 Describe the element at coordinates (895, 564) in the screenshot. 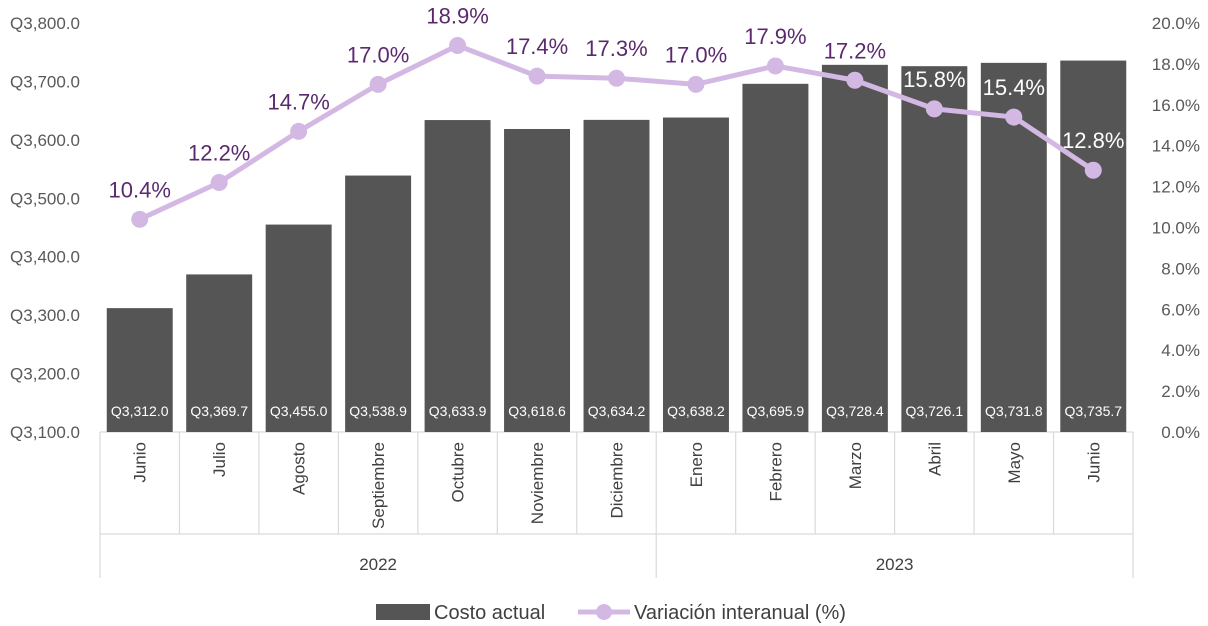

I see `year-label: 2023` at that location.